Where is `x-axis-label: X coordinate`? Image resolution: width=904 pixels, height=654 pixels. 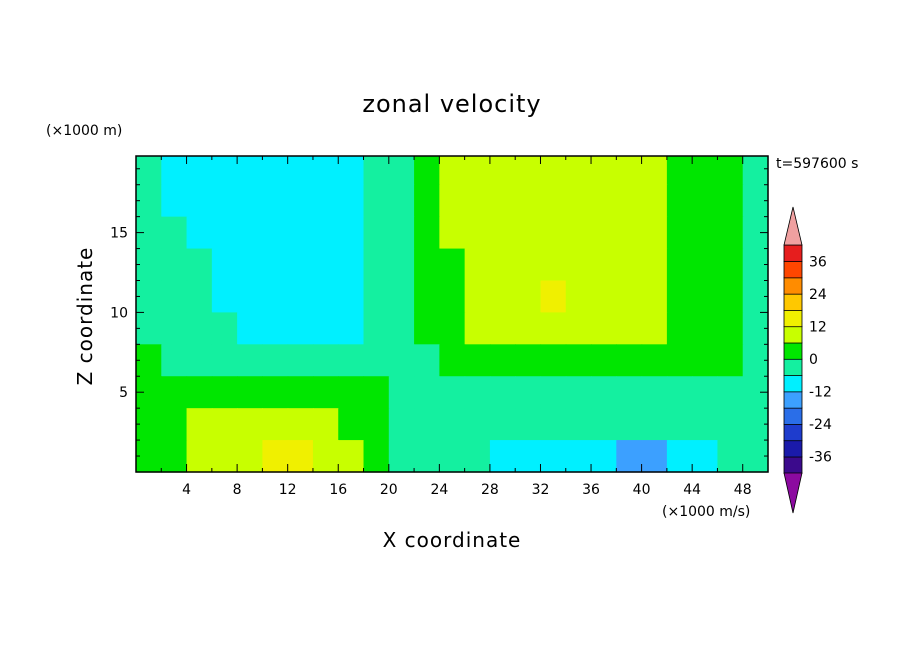
x-axis-label: X coordinate is located at coordinates (452, 540).